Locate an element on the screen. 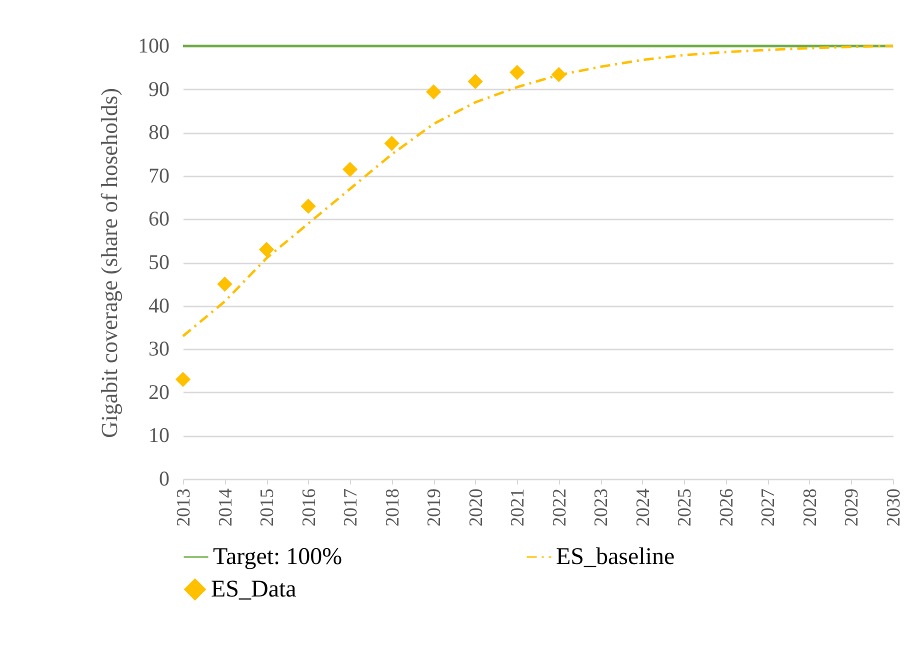 The image size is (908, 671). y-tick-label: 60 is located at coordinates (159, 218).